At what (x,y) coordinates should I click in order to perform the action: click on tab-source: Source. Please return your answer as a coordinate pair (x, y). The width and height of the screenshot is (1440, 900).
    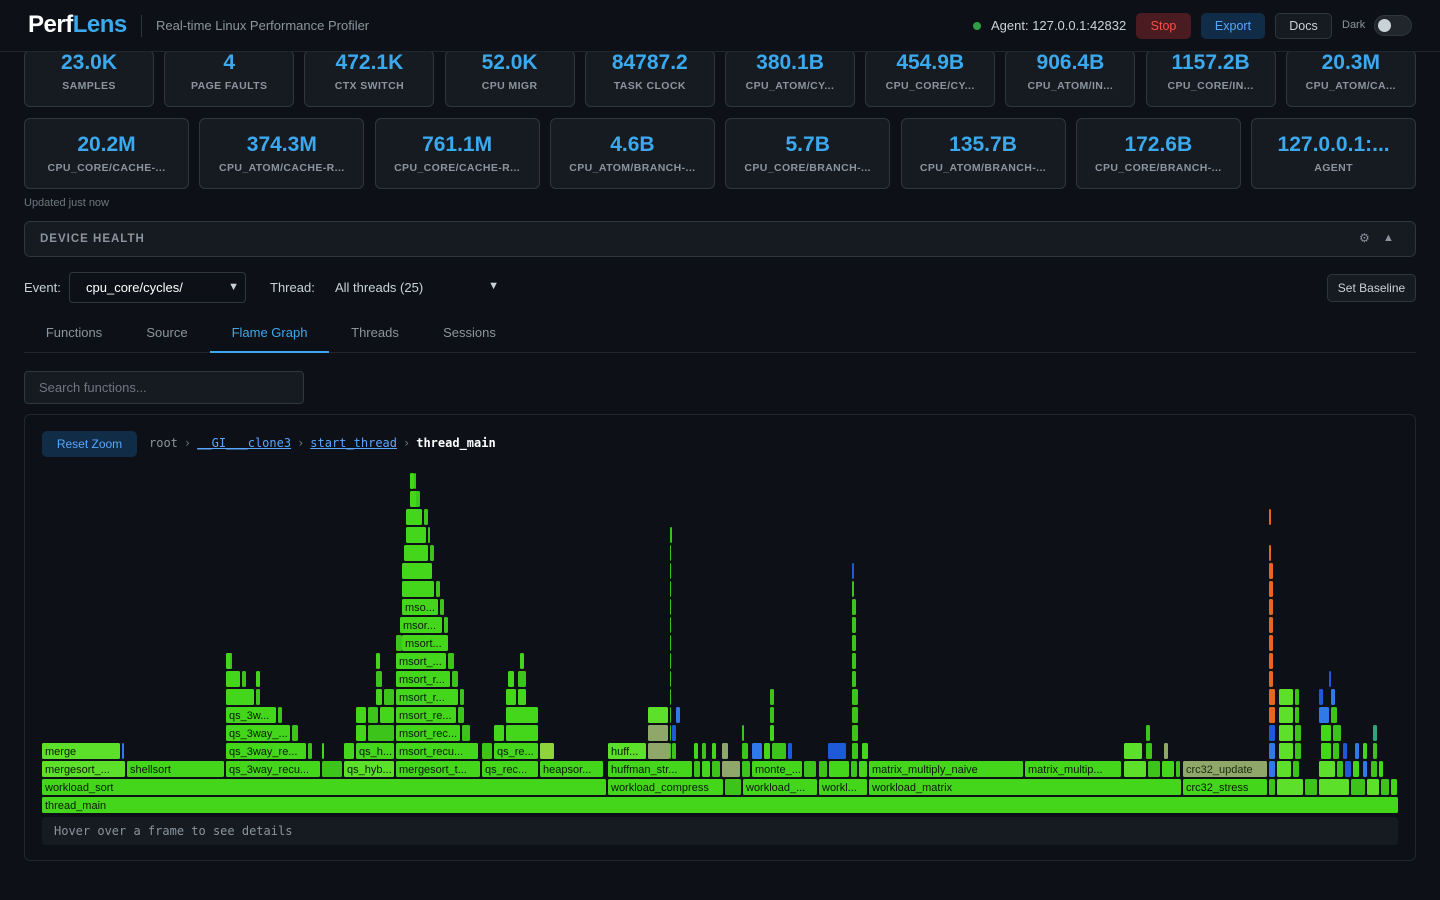
    Looking at the image, I should click on (167, 332).